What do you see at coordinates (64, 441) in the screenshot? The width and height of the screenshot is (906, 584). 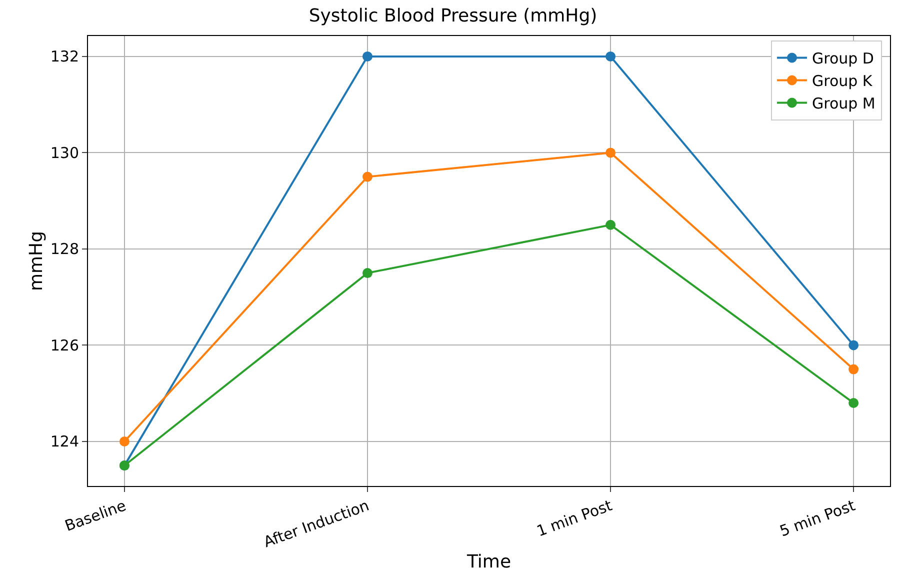 I see `y-tick-label: 124` at bounding box center [64, 441].